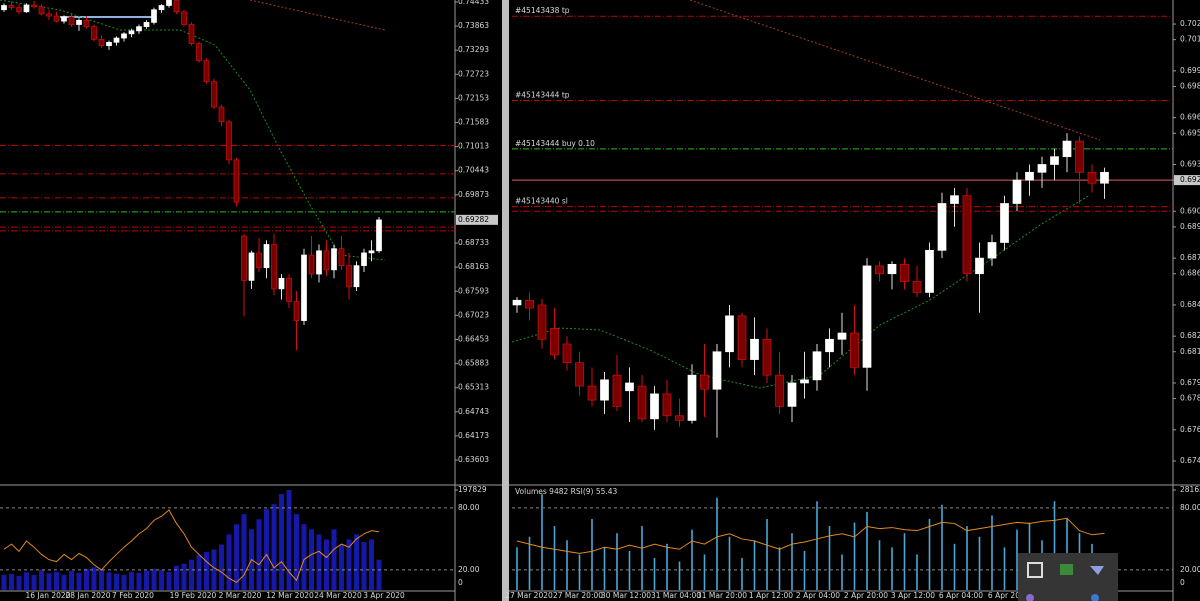 This screenshot has width=1200, height=601. I want to click on x-date-label: 6 Apr 04:00, so click(961, 595).